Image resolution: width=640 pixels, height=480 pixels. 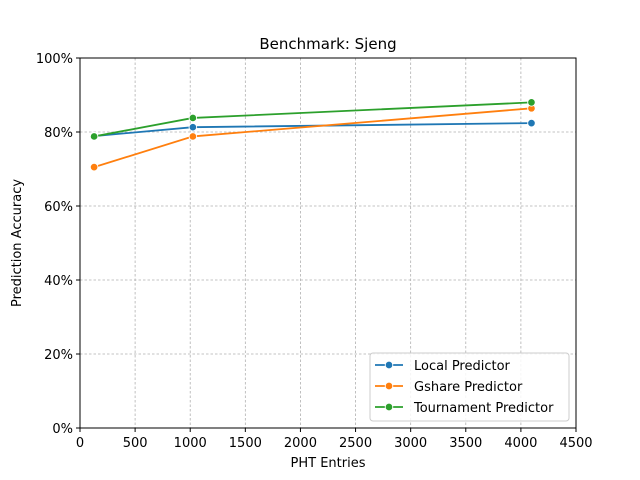 I want to click on chart-title: Benchmark: Sjeng, so click(x=327, y=44).